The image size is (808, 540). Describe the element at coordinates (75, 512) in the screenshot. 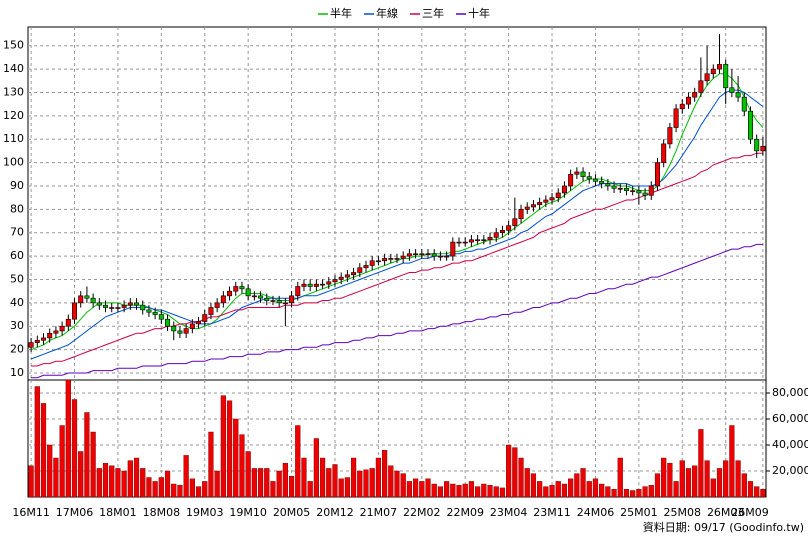

I see `x-tick-label: 17M06` at that location.